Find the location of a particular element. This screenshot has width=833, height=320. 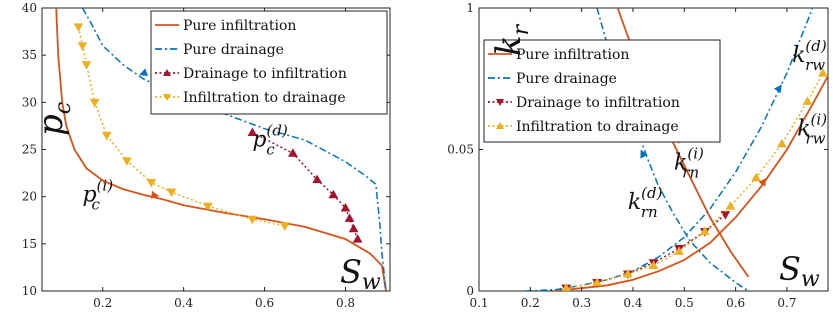

curve-annotation: p(d) c is located at coordinates (270, 140).